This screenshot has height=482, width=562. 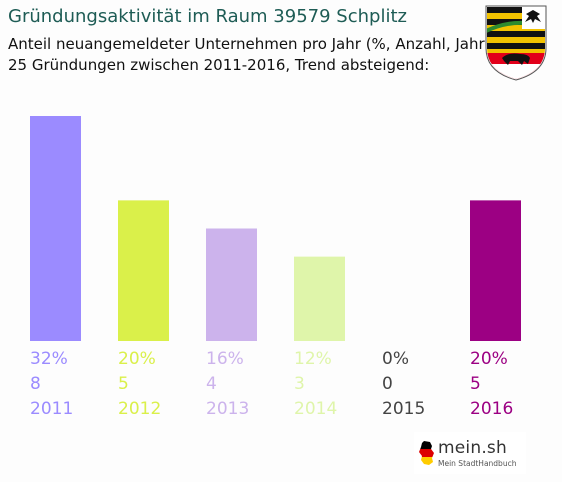 What do you see at coordinates (475, 384) in the screenshot?
I see `count-label-2016: 5` at bounding box center [475, 384].